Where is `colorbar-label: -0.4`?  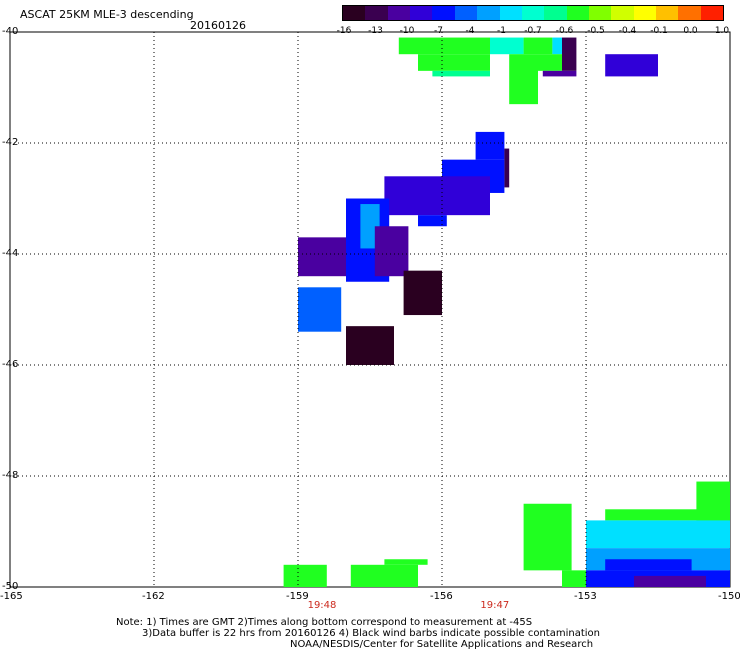
colorbar-label: -0.4 is located at coordinates (627, 31).